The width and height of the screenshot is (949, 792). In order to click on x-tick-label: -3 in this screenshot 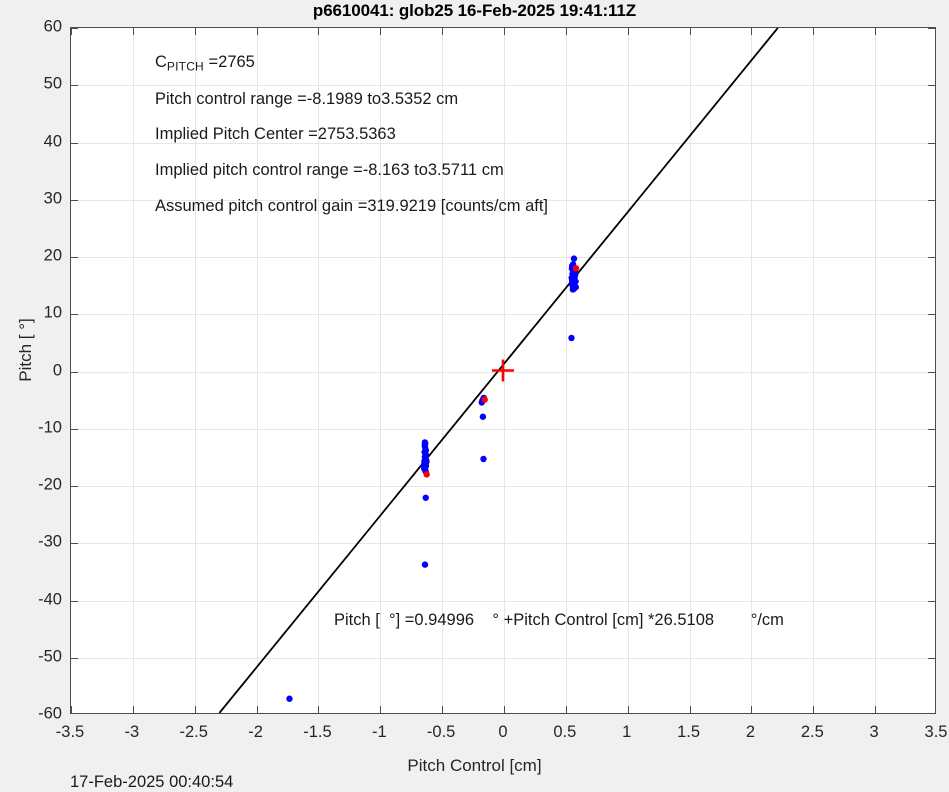, I will do `click(132, 732)`.